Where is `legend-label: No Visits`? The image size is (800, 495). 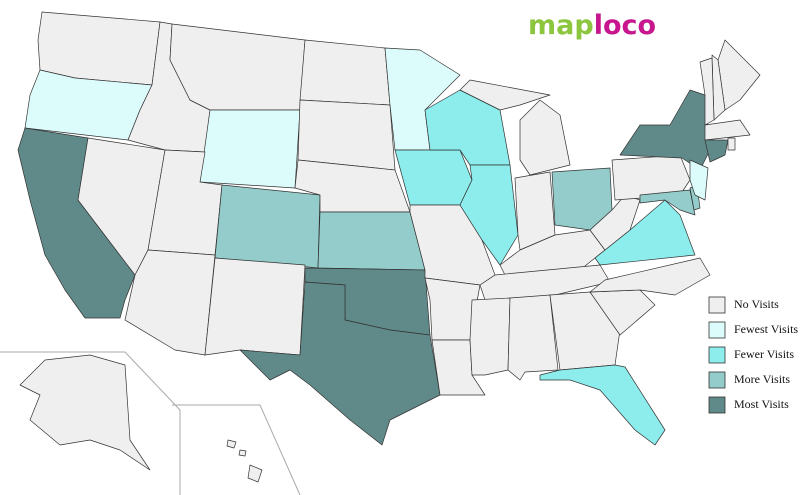 legend-label: No Visits is located at coordinates (756, 304).